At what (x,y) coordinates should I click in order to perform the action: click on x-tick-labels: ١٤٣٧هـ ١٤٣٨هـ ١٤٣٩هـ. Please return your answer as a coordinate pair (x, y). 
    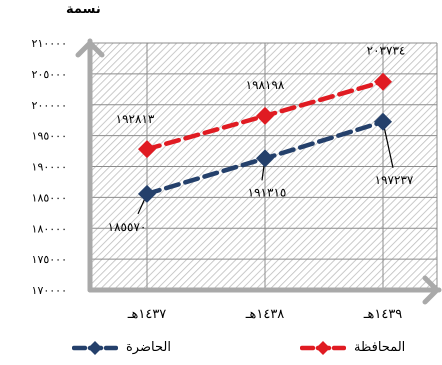
    Looking at the image, I should click on (265, 314).